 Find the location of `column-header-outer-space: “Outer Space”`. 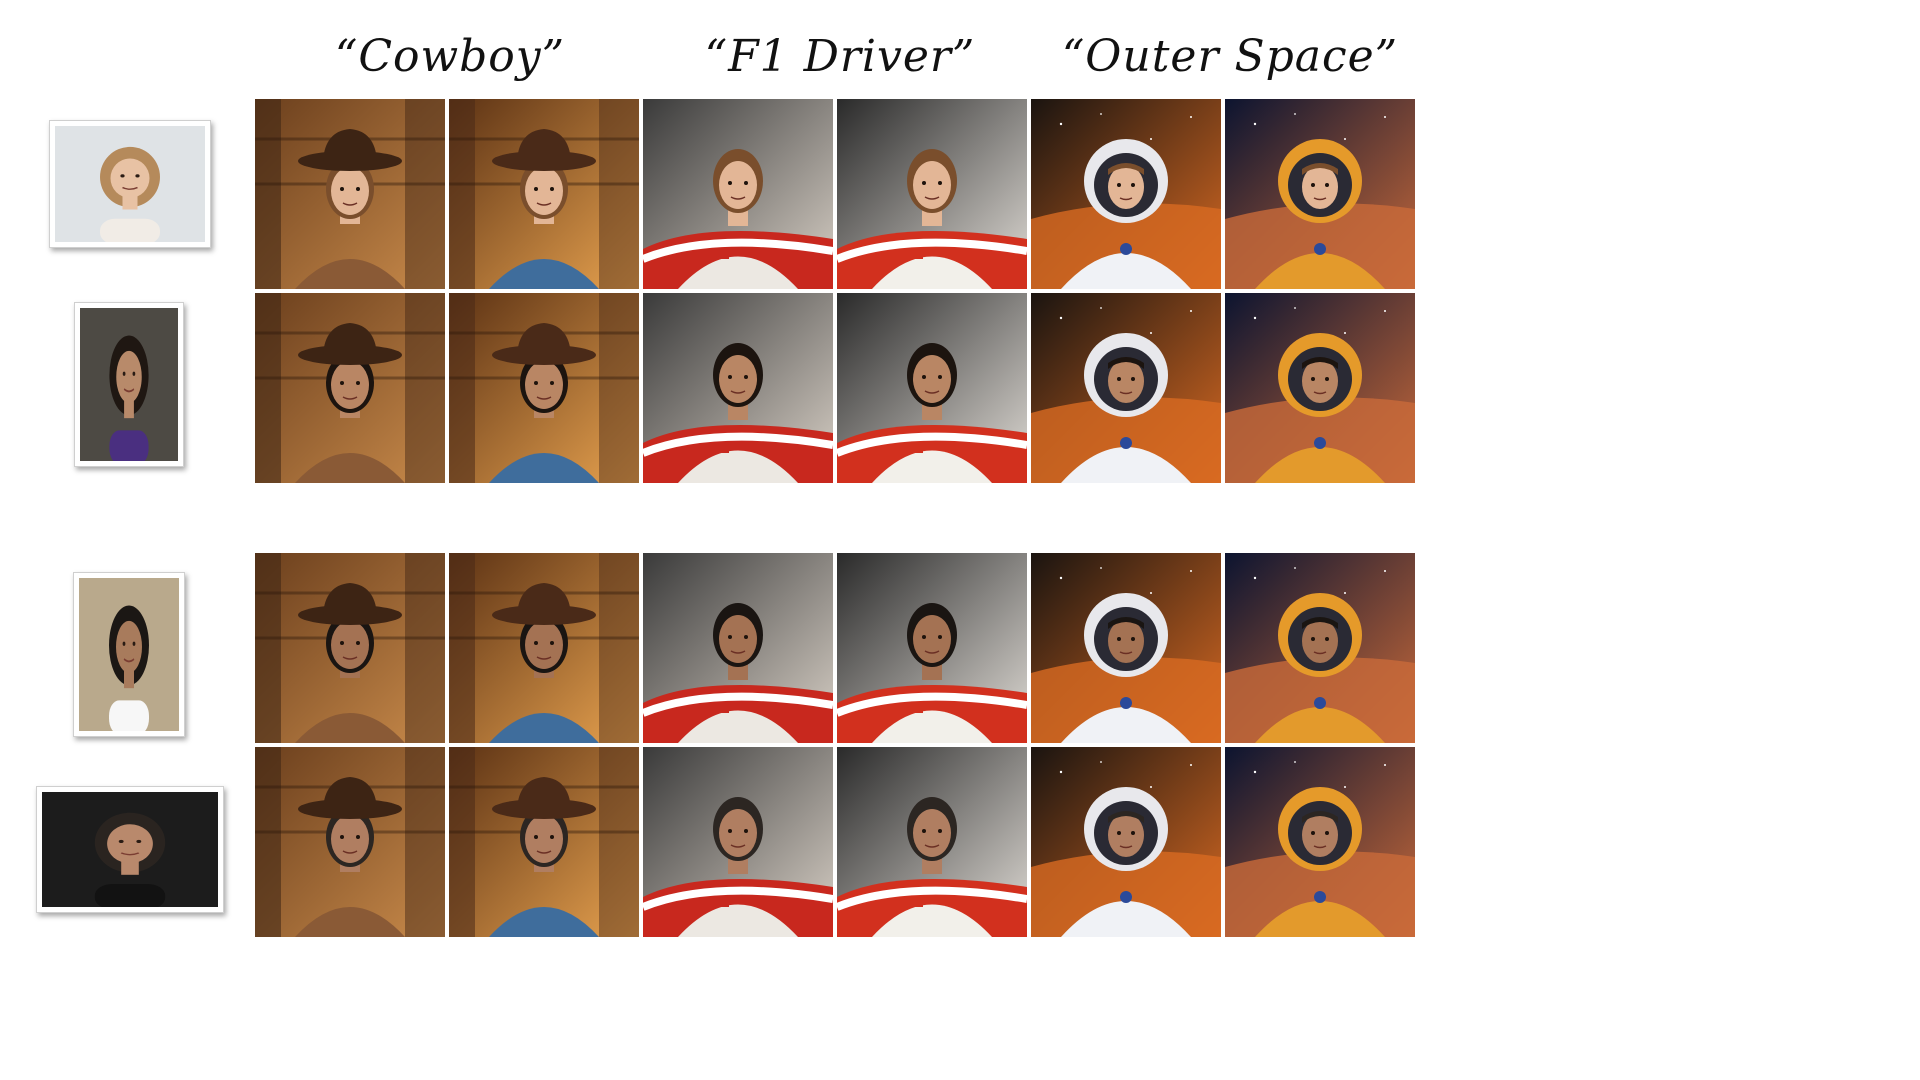

column-header-outer-space: “Outer Space” is located at coordinates (1230, 56).